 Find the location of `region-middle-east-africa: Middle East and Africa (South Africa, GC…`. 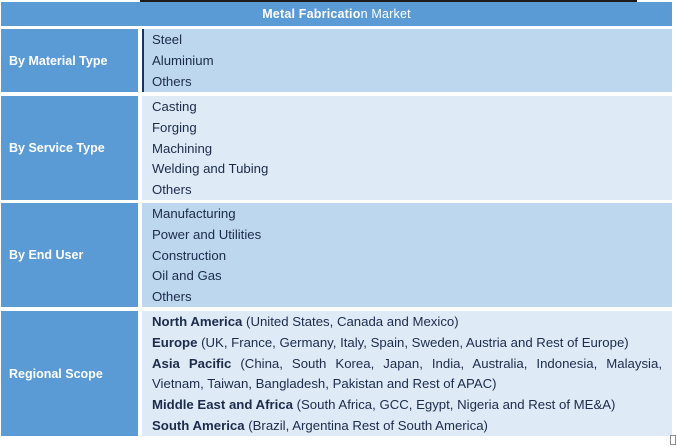

region-middle-east-africa: Middle East and Africa (South Africa, GC… is located at coordinates (407, 405).